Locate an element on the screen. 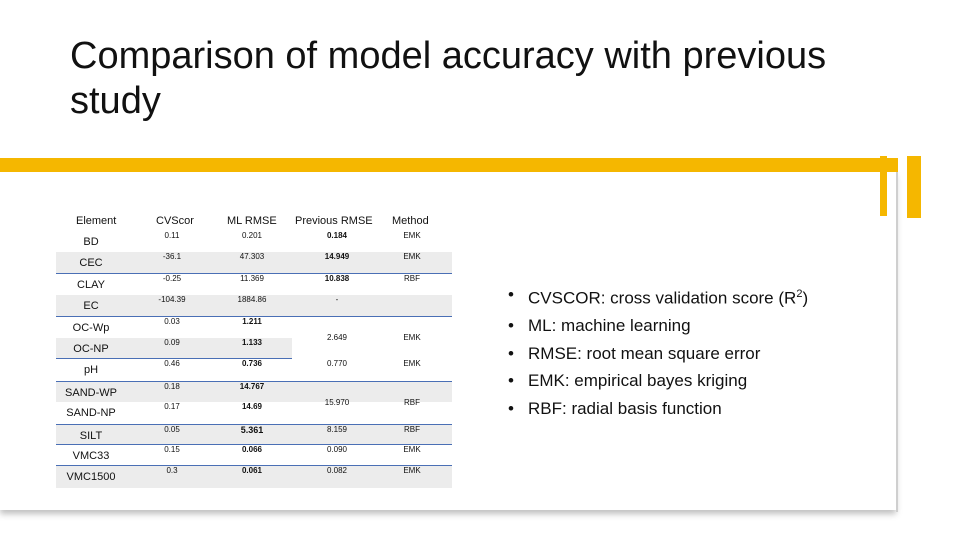 This screenshot has height=540, width=960. list-item: • ML: machine learning is located at coordinates (658, 326).